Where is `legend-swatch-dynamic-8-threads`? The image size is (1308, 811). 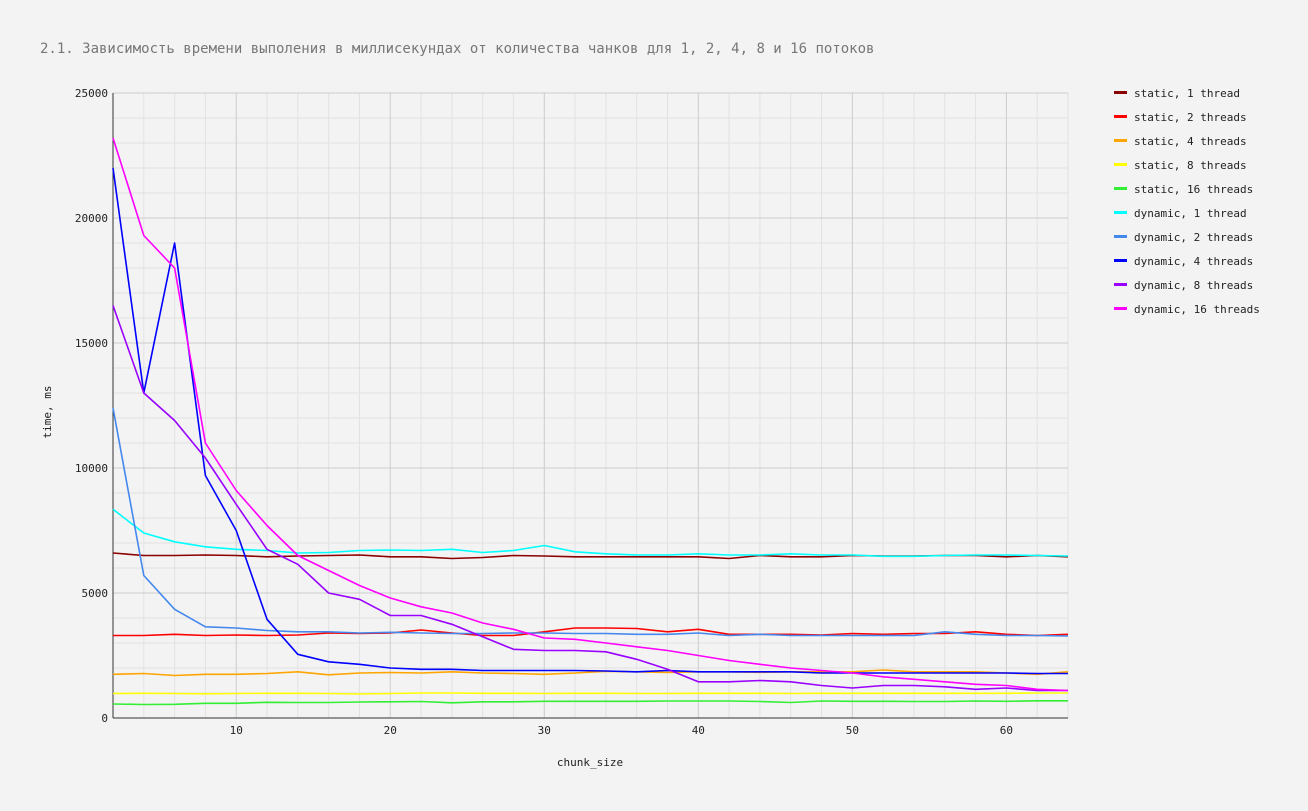 legend-swatch-dynamic-8-threads is located at coordinates (1120, 284).